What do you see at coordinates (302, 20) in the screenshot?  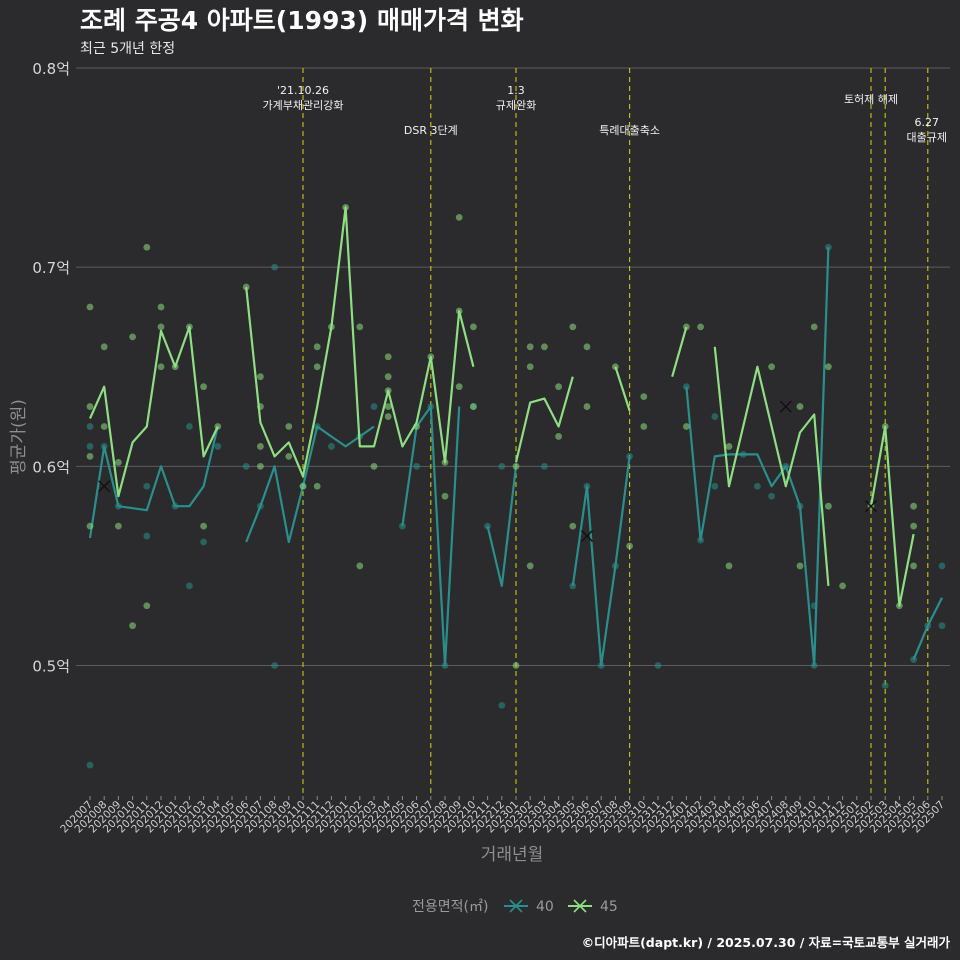 I see `chart-title: 조례 주공4 아파트(1993) 매매가격 변화` at bounding box center [302, 20].